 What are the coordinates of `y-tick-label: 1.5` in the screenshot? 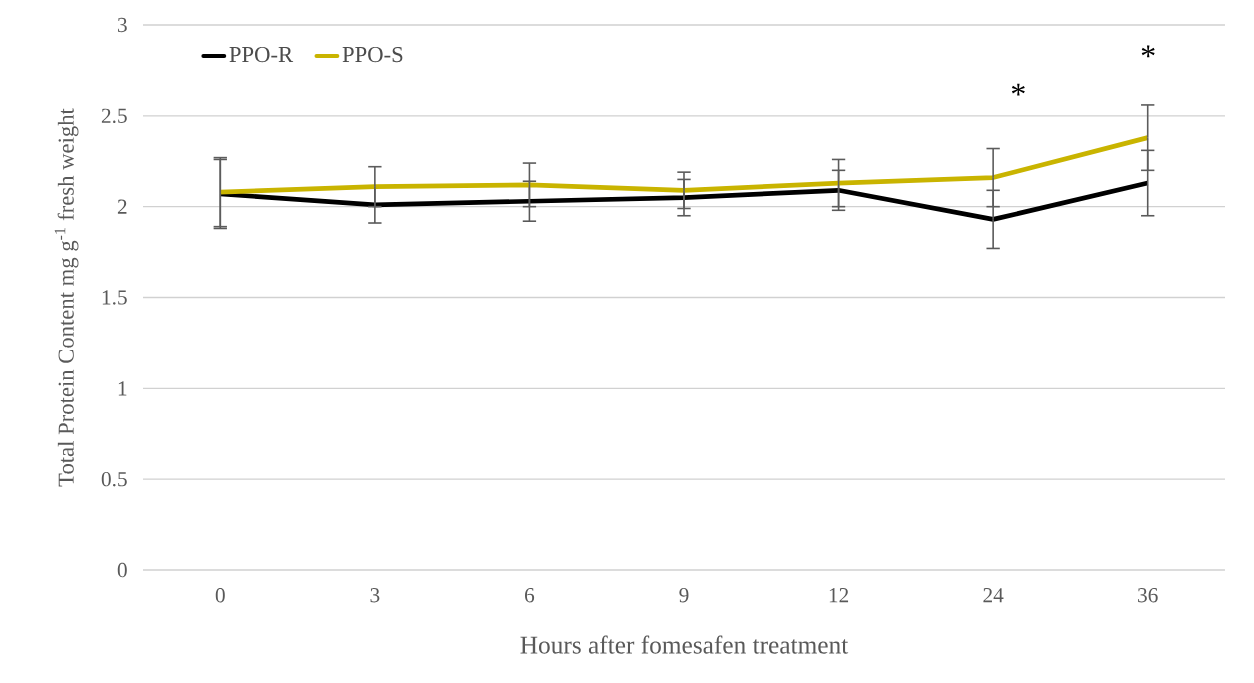 It's located at (114, 297).